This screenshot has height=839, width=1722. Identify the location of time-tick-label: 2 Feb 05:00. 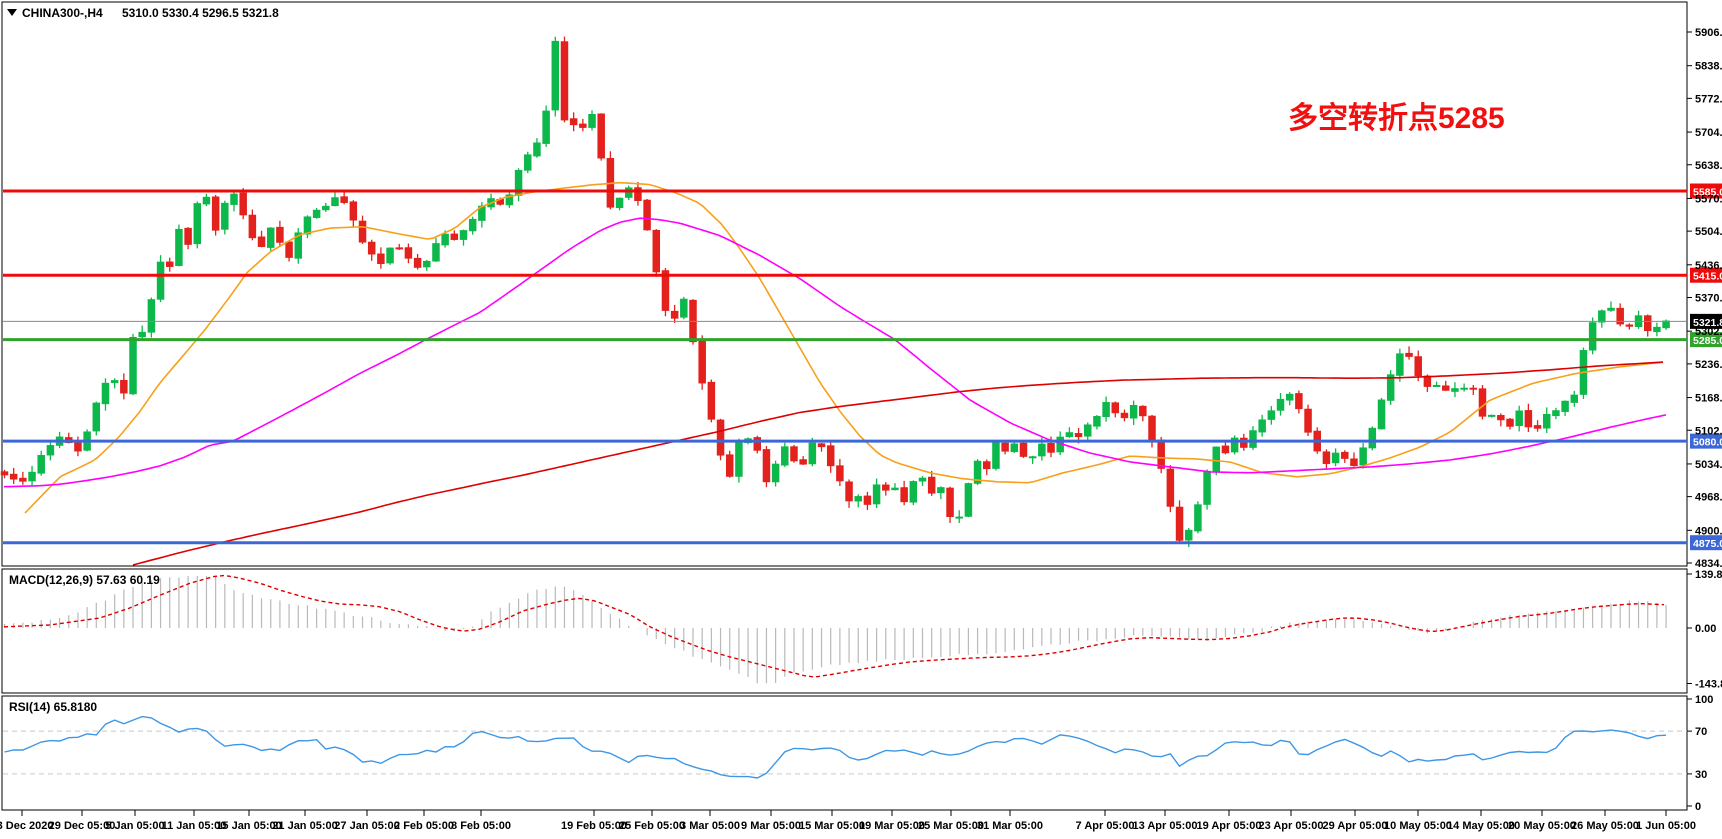
(424, 826).